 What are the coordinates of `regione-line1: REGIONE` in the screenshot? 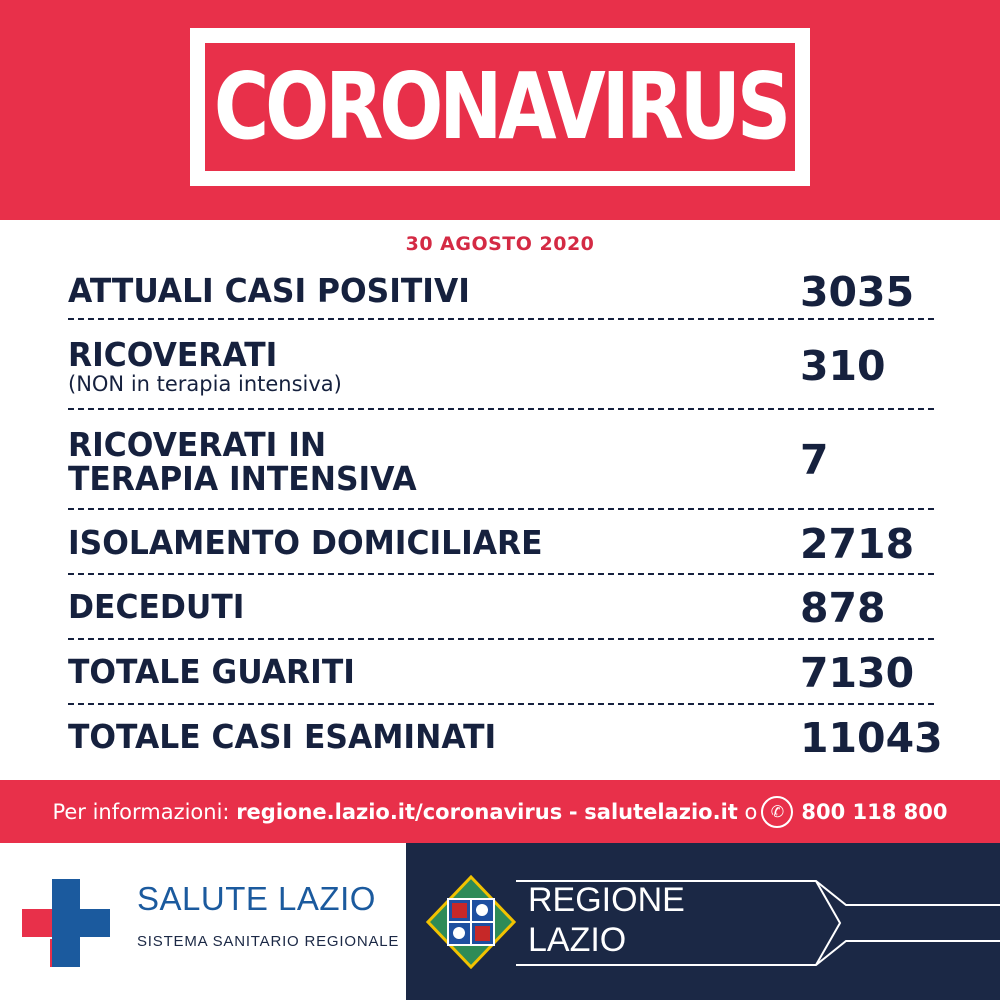 It's located at (606, 900).